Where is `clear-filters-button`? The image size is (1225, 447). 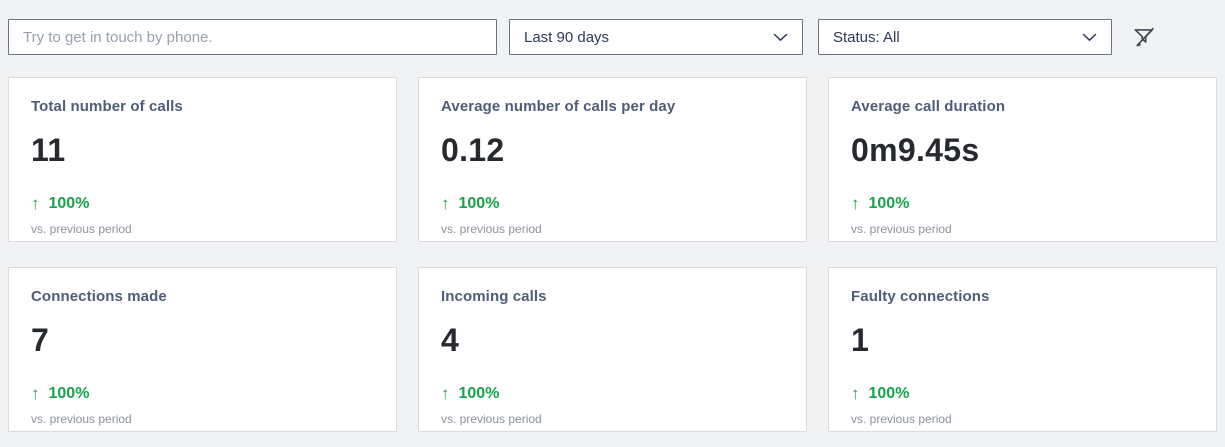 clear-filters-button is located at coordinates (1144, 37).